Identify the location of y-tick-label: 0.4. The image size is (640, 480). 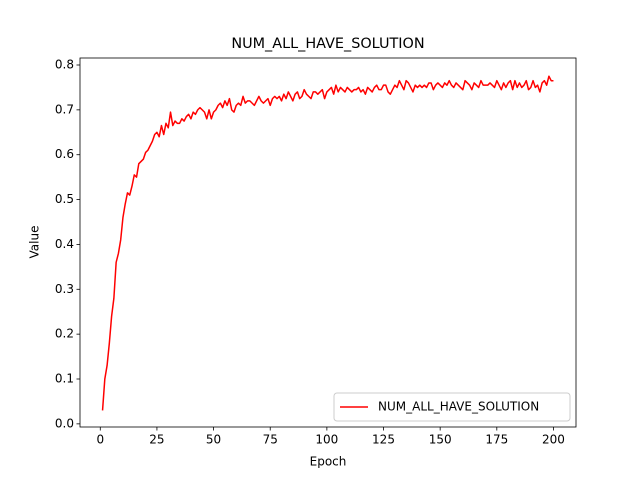
(64, 244).